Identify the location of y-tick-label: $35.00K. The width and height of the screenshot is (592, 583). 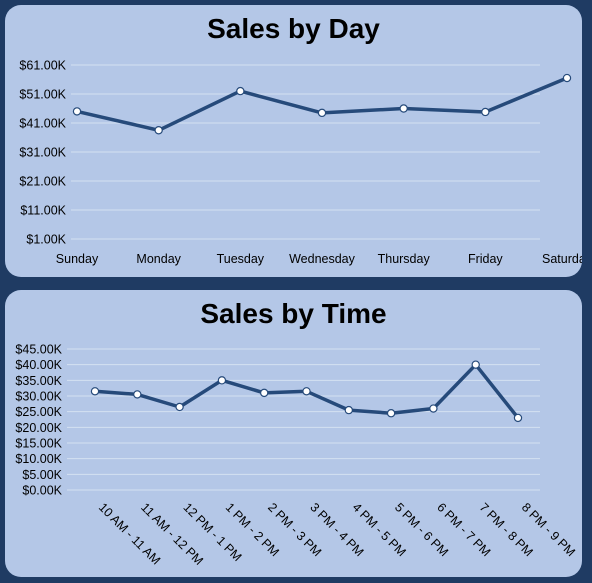
(38, 381).